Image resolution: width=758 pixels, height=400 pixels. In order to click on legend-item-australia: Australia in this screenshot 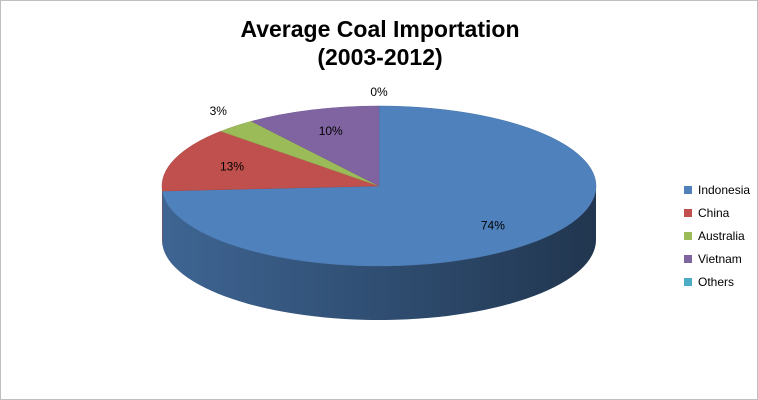, I will do `click(717, 235)`.